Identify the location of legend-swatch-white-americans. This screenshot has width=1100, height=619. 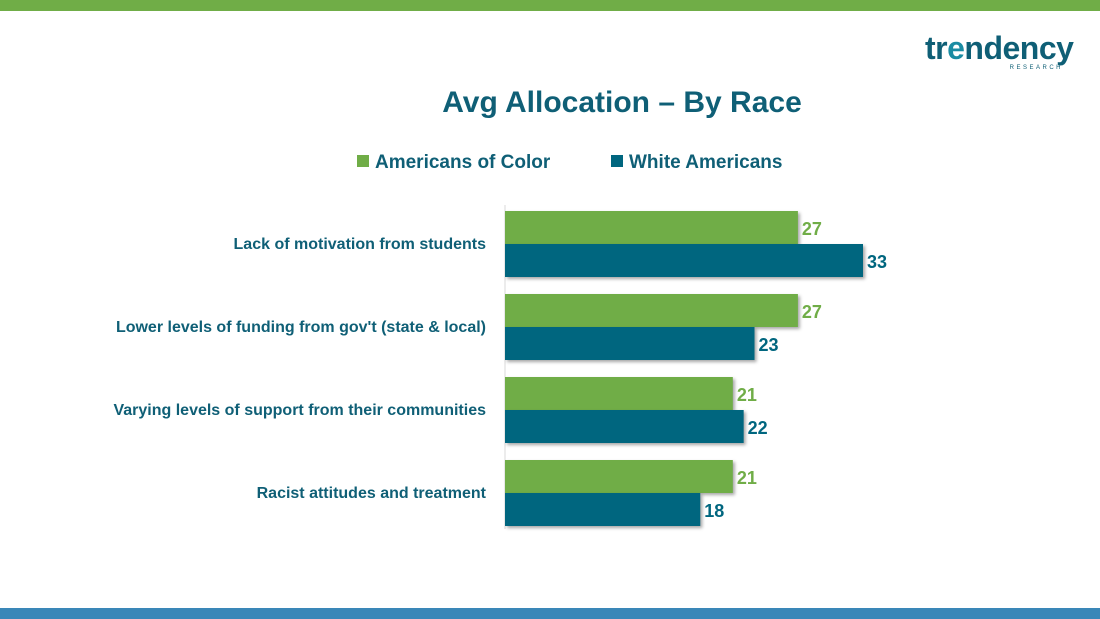
(617, 161).